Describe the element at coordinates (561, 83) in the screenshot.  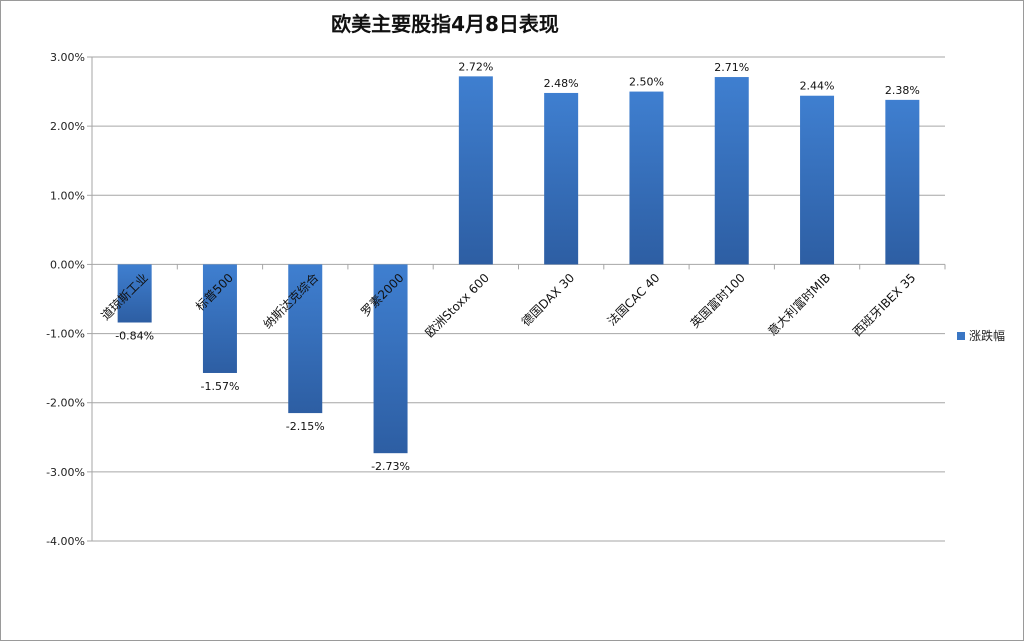
I see `data-label: 2.48%` at that location.